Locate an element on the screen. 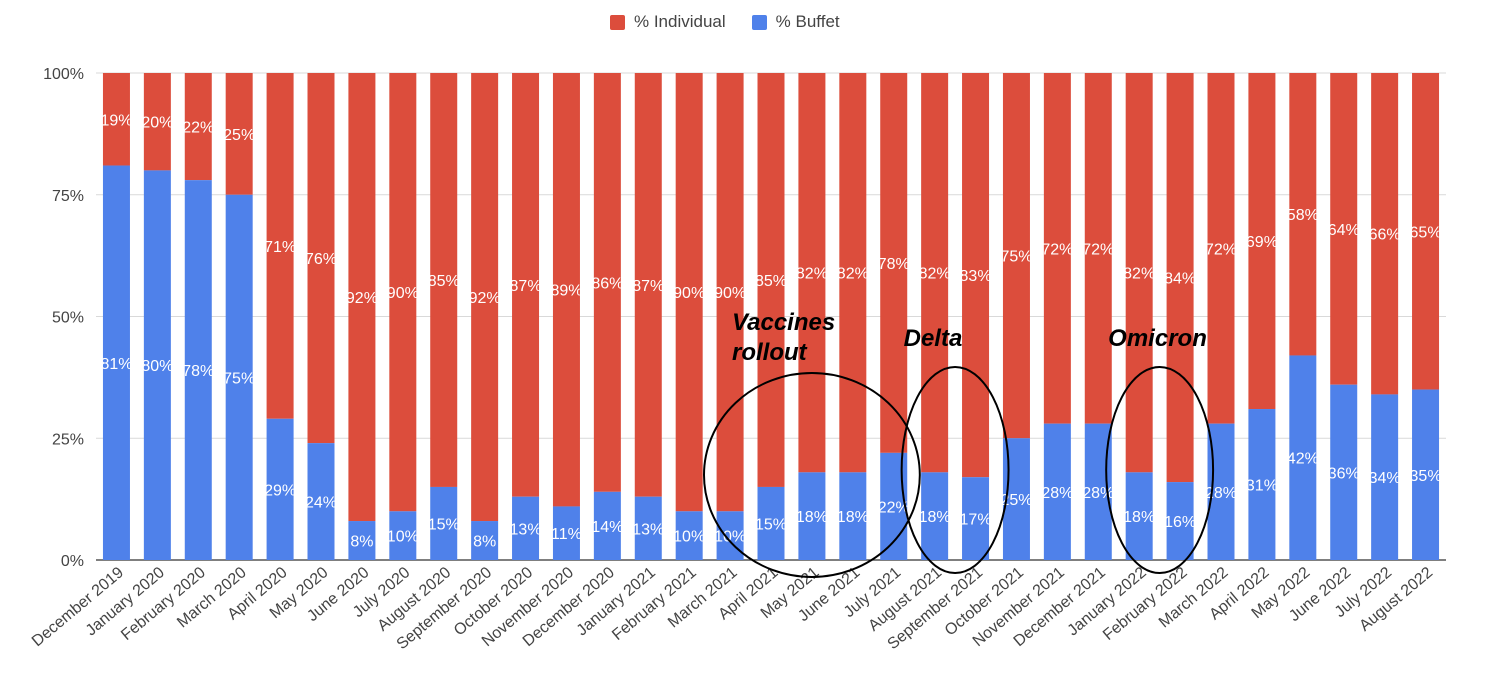  data-label-buffet: 11% is located at coordinates (566, 534).